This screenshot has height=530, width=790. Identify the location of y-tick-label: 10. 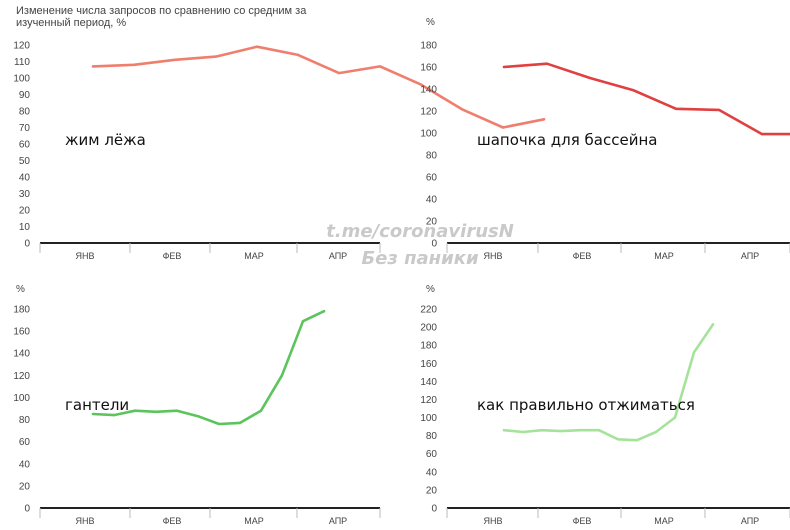
(25, 227).